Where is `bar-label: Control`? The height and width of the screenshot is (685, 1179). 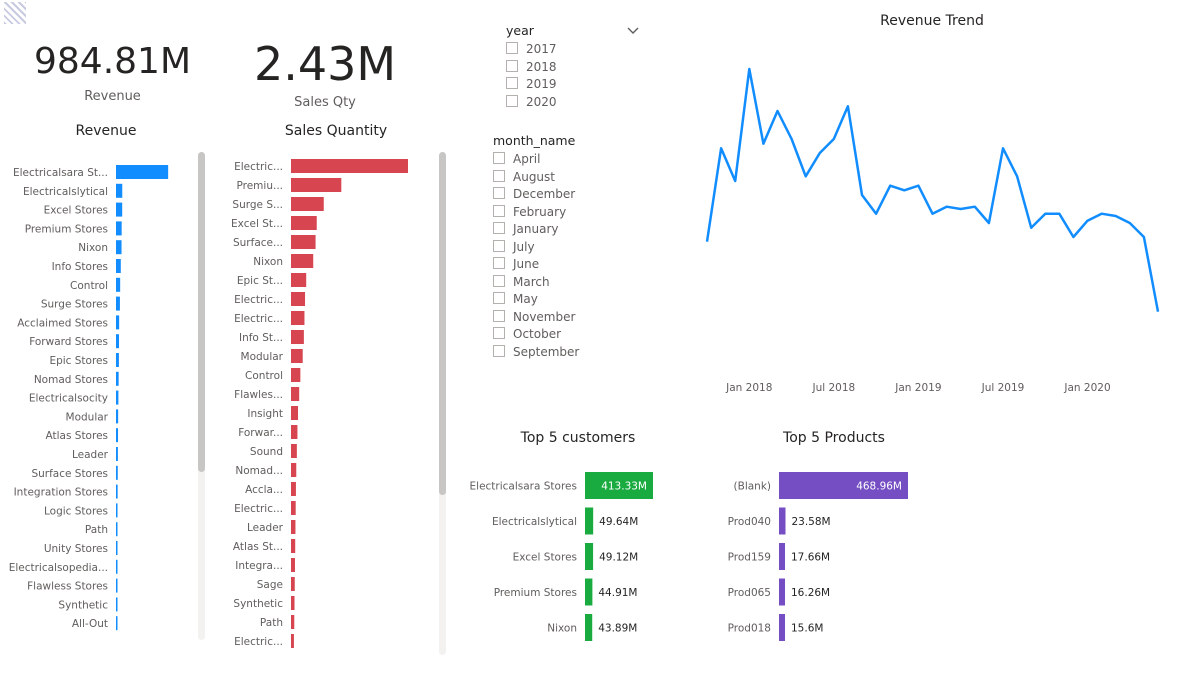
bar-label: Control is located at coordinates (264, 376).